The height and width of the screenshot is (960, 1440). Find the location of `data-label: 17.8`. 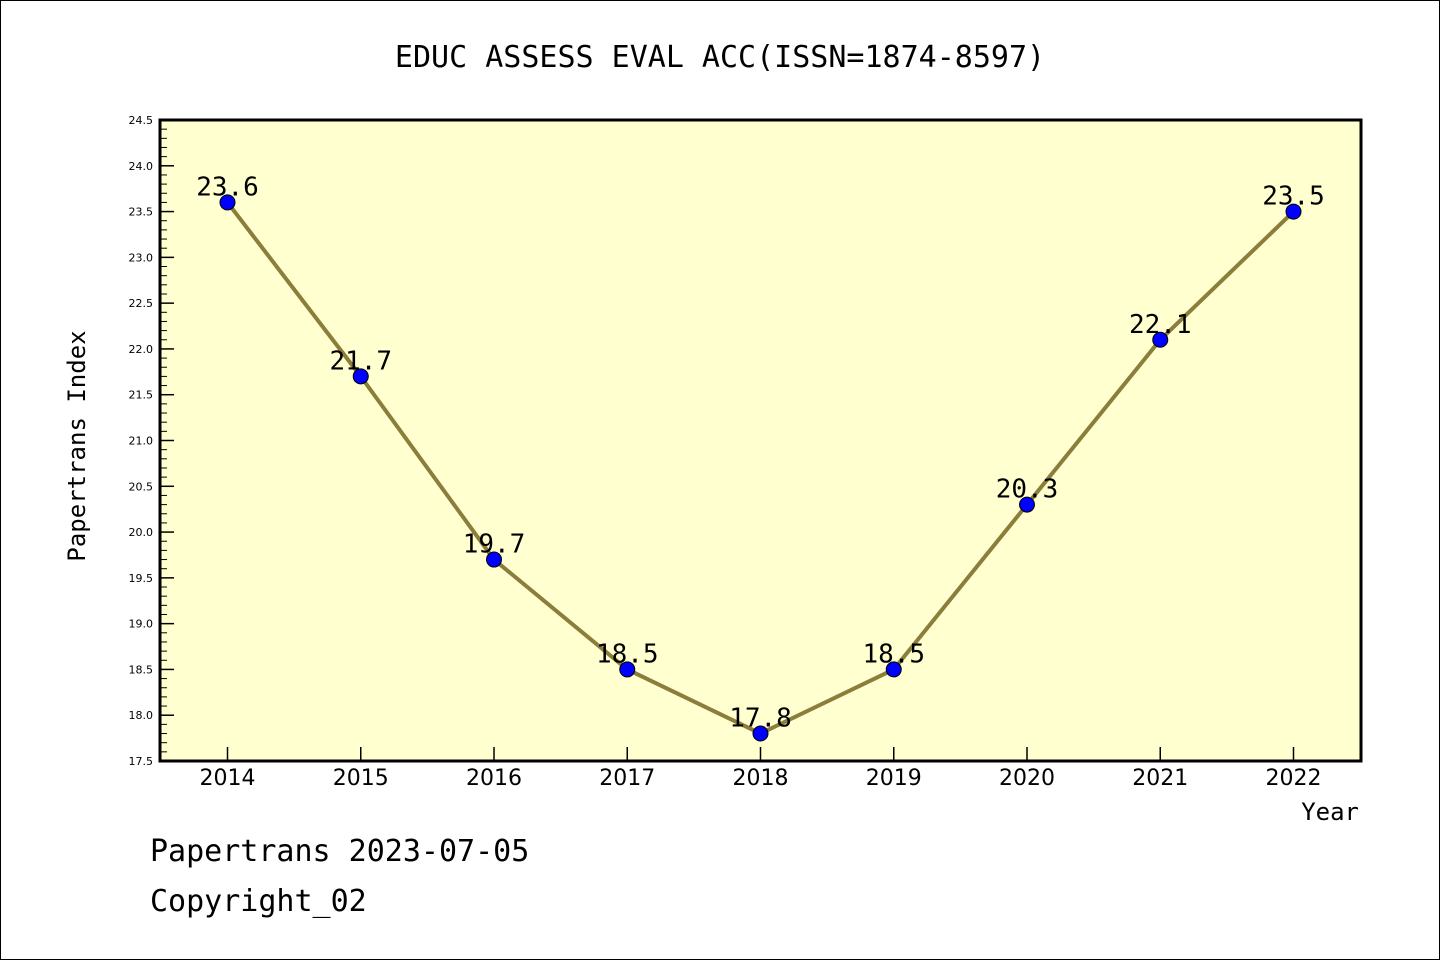

data-label: 17.8 is located at coordinates (760, 719).